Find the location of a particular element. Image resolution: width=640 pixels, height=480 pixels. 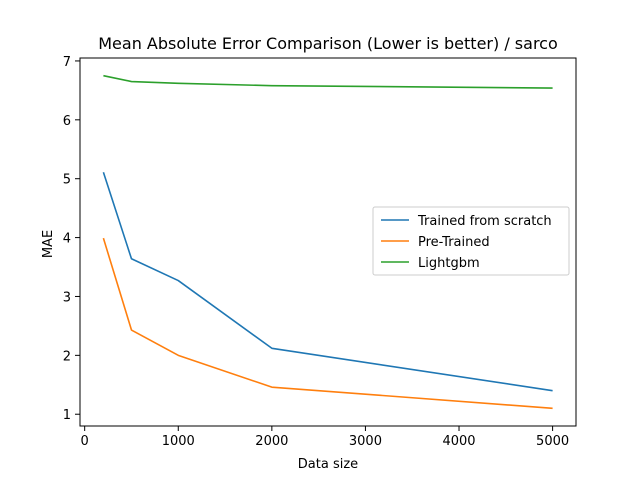

y-axis: 1 2 3 4 5 6 7 is located at coordinates (71, 239).